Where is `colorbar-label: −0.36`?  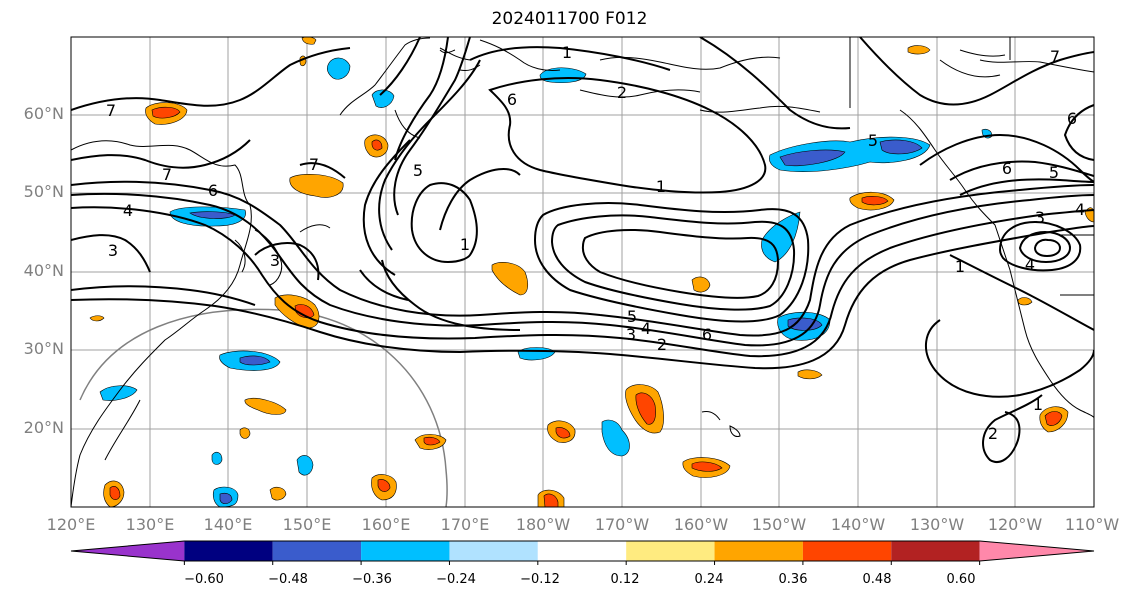
colorbar-label: −0.36 is located at coordinates (372, 579).